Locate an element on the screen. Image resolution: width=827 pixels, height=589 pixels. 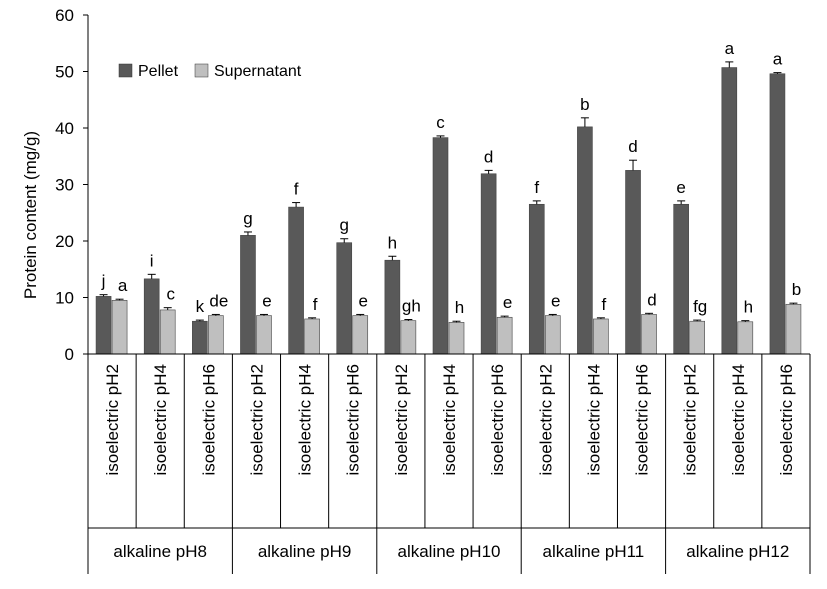
legend-label-supernatant: Supernatant is located at coordinates (258, 71).